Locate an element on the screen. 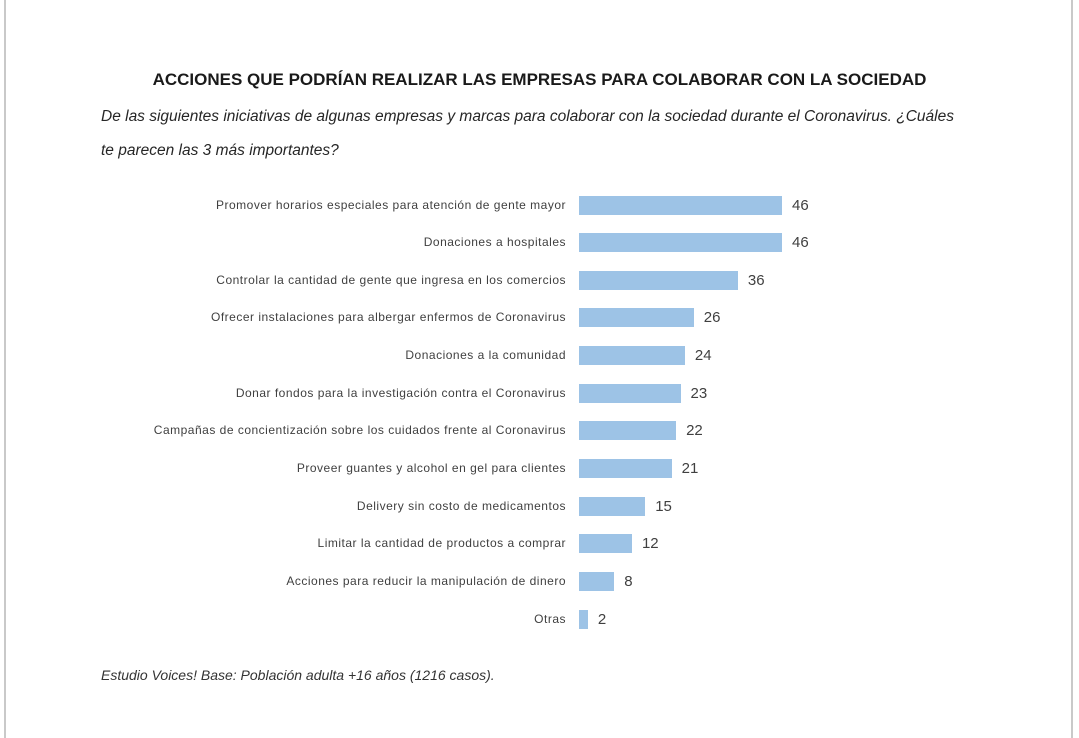 This screenshot has height=738, width=1079. value-label: 23 is located at coordinates (699, 393).